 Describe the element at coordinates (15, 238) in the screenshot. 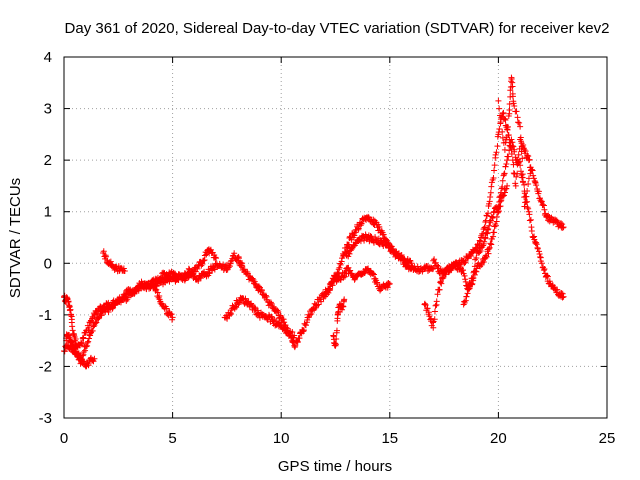

I see `y-axis-label: SDTVAR / TECUs` at that location.